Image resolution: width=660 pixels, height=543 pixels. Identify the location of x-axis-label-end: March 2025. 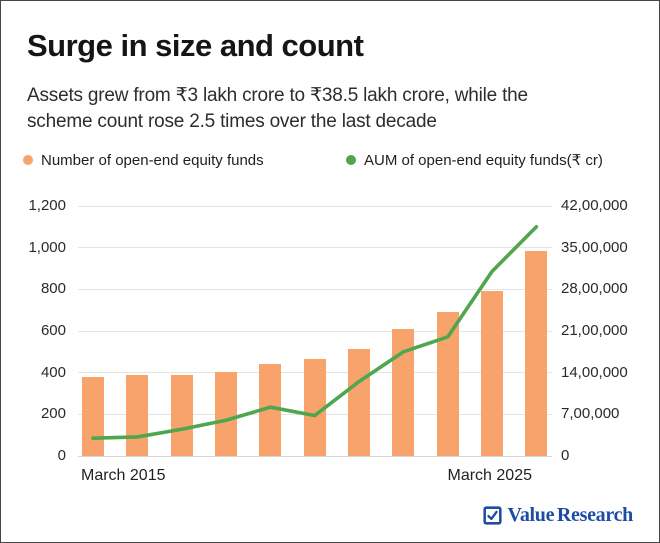
(490, 475).